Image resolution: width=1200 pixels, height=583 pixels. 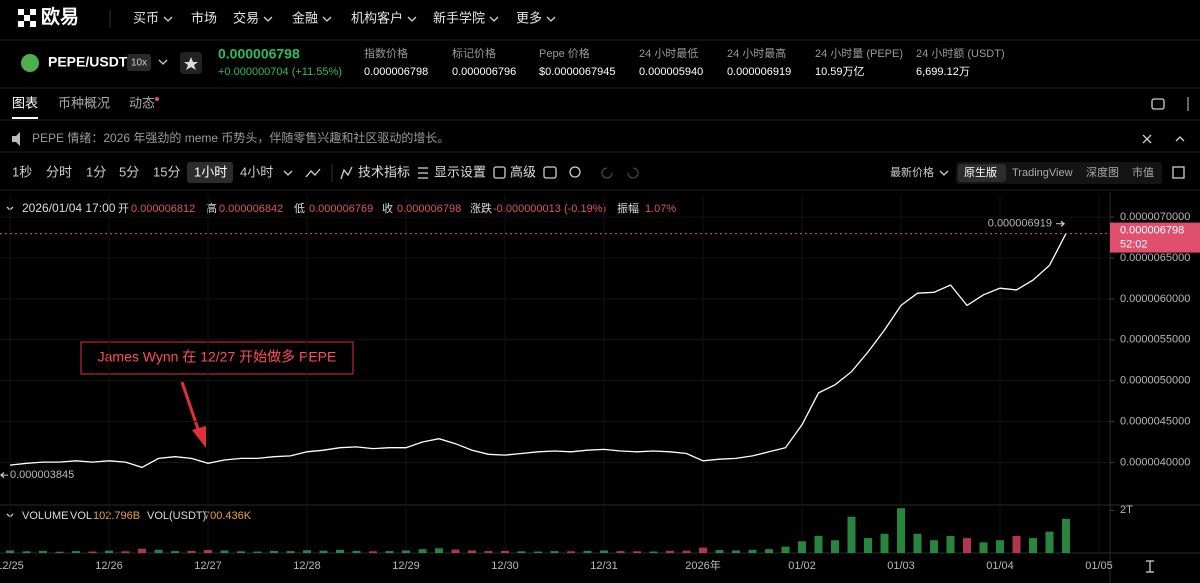 I want to click on chart-style-icon, so click(x=313, y=173).